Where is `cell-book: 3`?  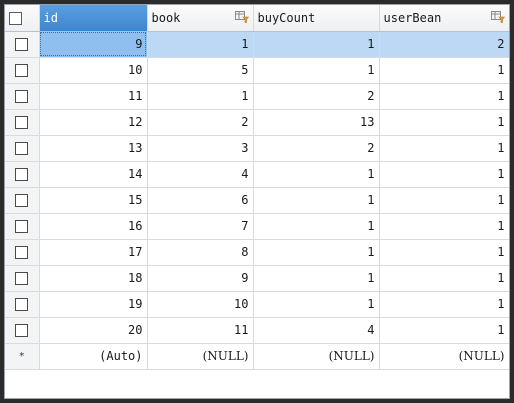
cell-book: 3 is located at coordinates (200, 148).